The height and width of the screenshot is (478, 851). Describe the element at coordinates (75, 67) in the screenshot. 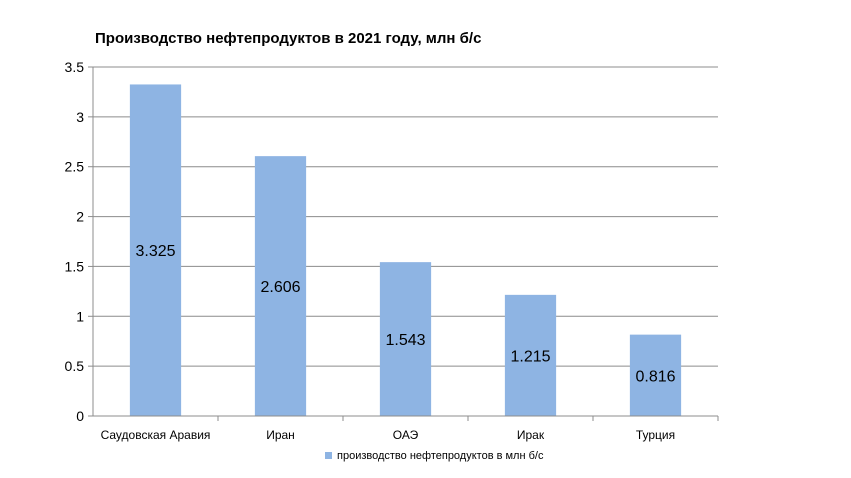

I see `y-tick-label: 3.5` at that location.